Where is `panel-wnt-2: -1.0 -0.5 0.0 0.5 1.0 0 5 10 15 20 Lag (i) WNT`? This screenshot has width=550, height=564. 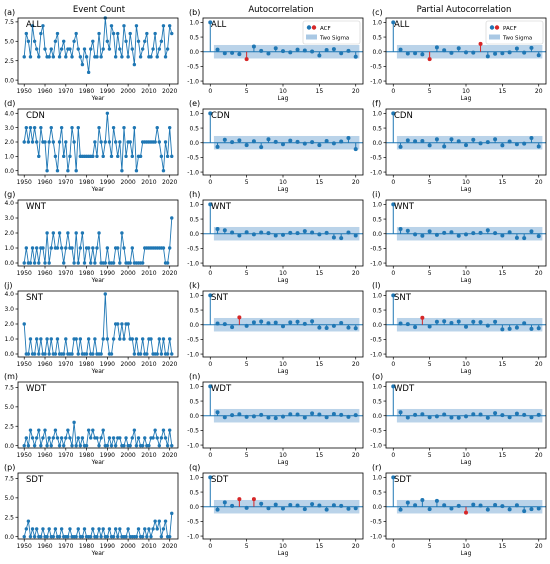
panel-wnt-2: -1.0 -0.5 0.0 0.5 1.0 0 5 10 15 20 Lag (i) WNT is located at coordinates (458, 237).